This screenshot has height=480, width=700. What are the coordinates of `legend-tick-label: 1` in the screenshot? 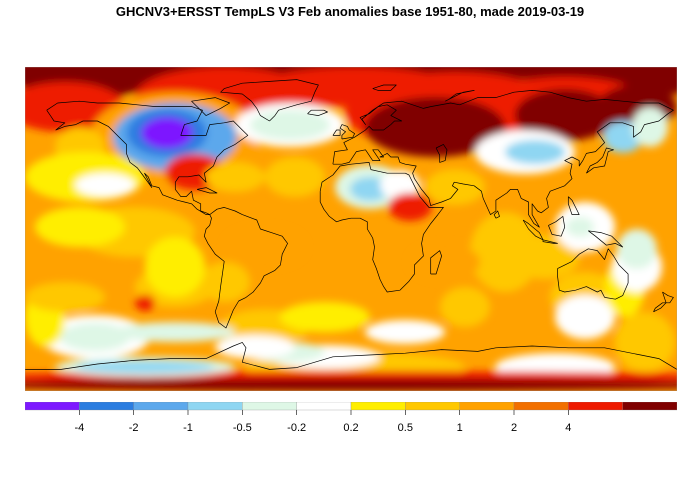 It's located at (460, 428).